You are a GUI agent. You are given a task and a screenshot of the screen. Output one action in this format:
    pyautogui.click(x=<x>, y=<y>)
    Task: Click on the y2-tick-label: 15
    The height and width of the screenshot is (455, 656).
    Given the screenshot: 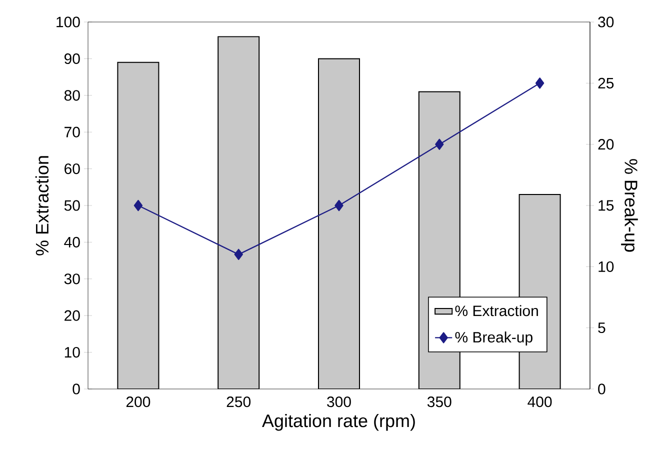 What is the action you would take?
    pyautogui.click(x=606, y=205)
    